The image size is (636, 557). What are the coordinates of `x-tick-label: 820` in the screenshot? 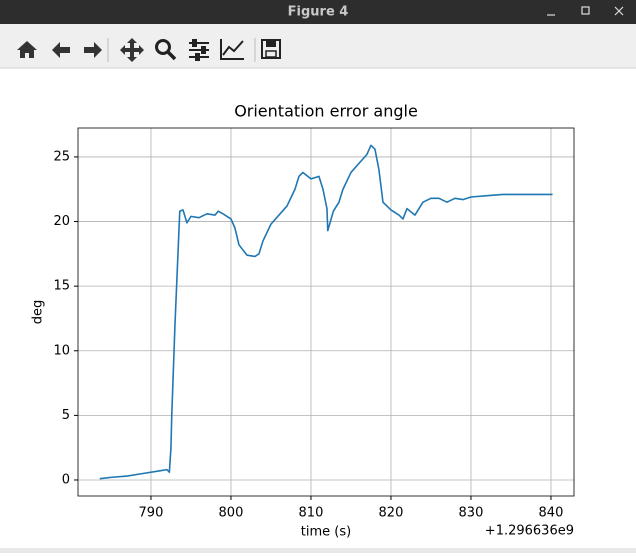 It's located at (391, 513).